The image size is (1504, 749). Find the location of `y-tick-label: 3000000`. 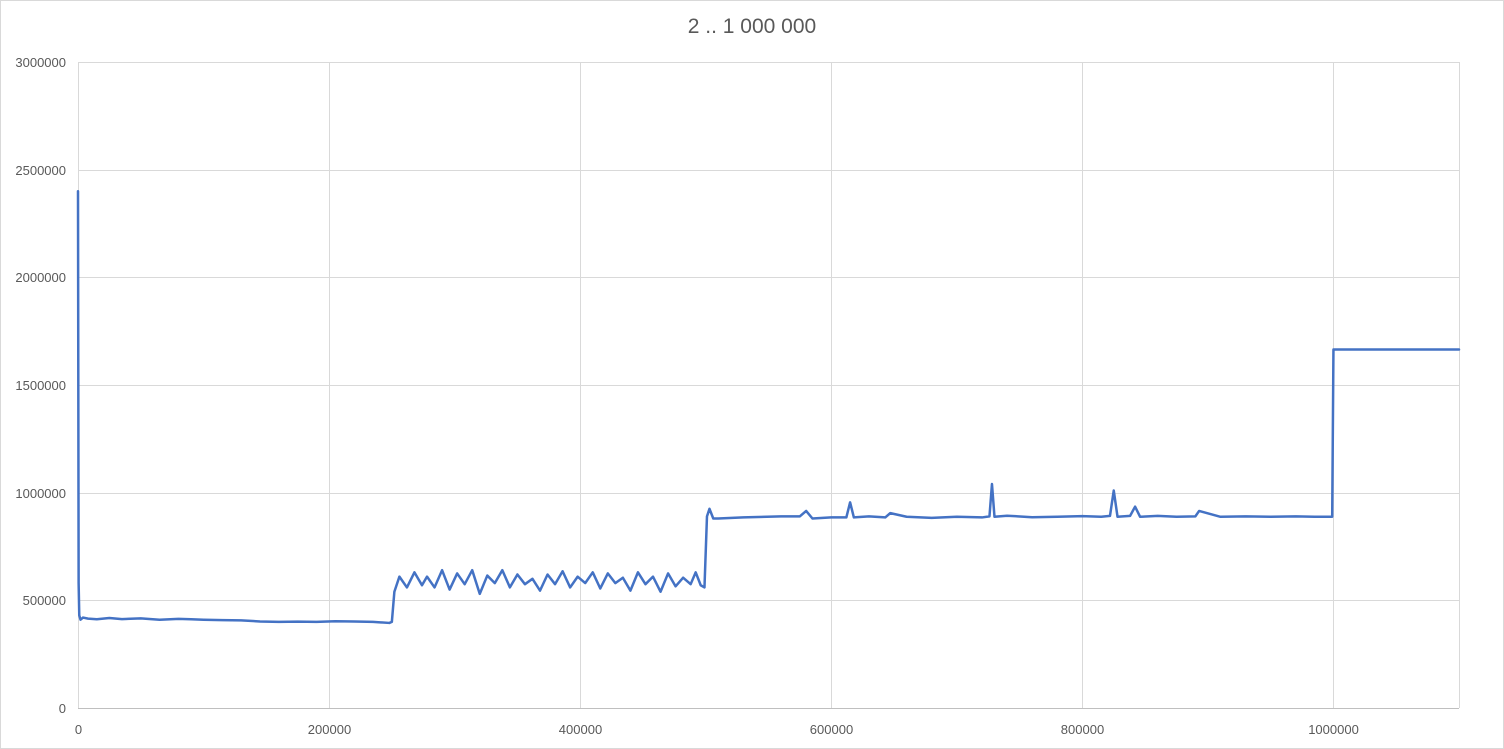

y-tick-label: 3000000 is located at coordinates (40, 62).